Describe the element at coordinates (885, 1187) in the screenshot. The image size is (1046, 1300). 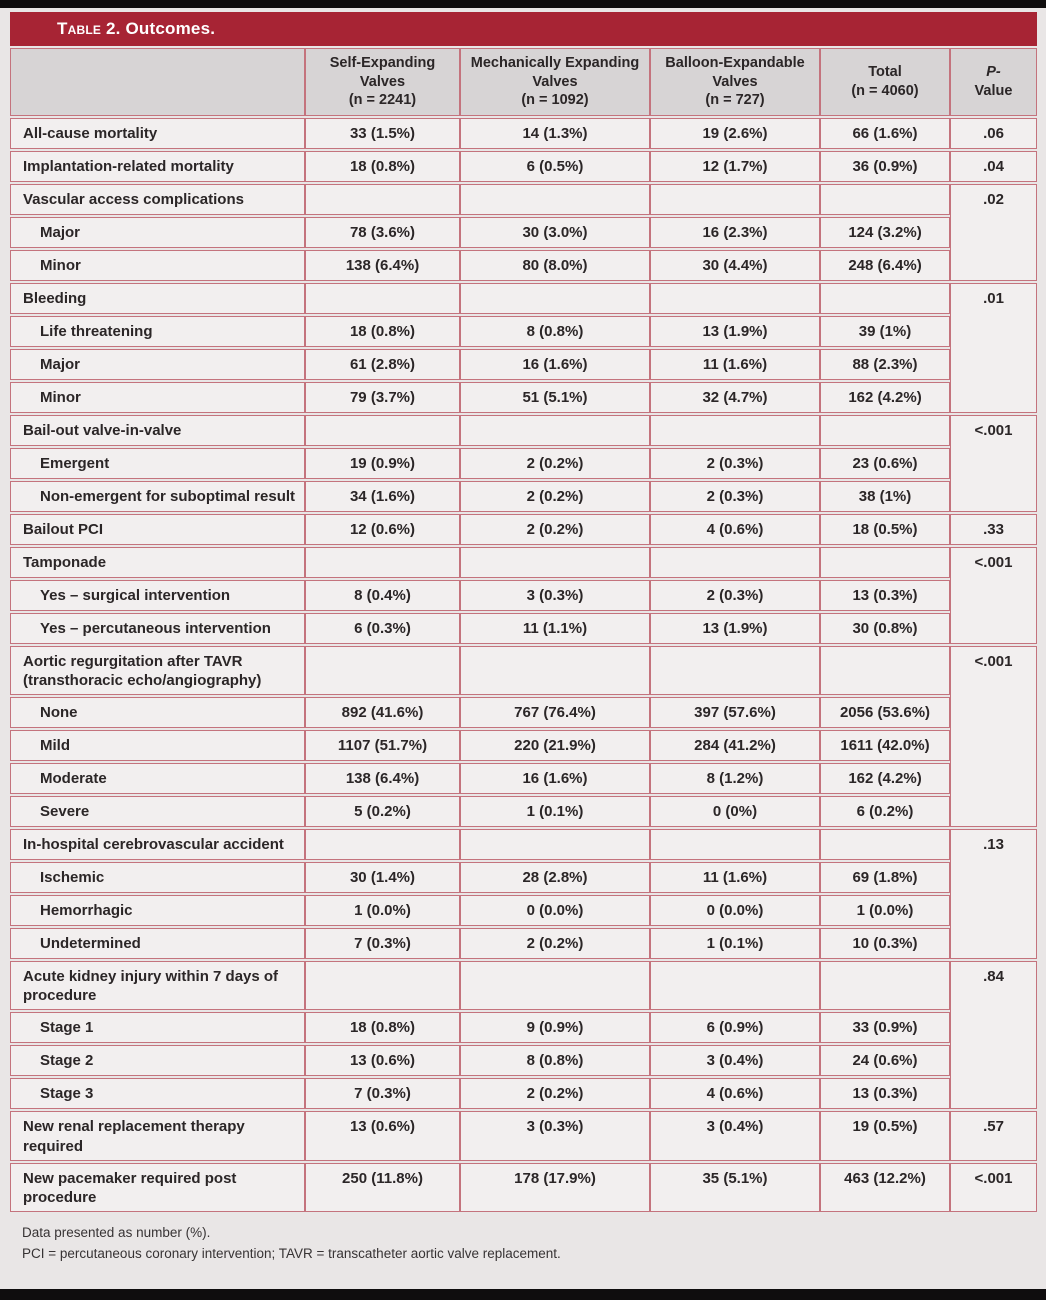
I see `value-cell: 463 (12.2%)` at that location.